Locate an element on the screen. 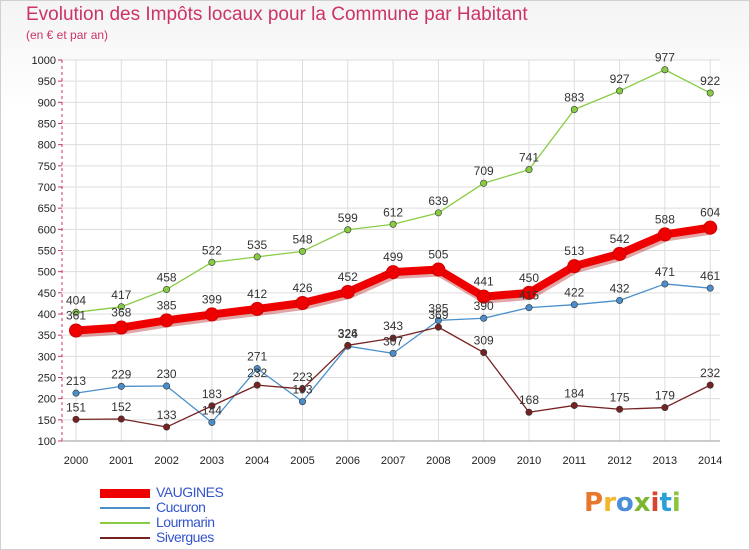 The image size is (750, 550). x-tick-label: 2002 is located at coordinates (166, 461).